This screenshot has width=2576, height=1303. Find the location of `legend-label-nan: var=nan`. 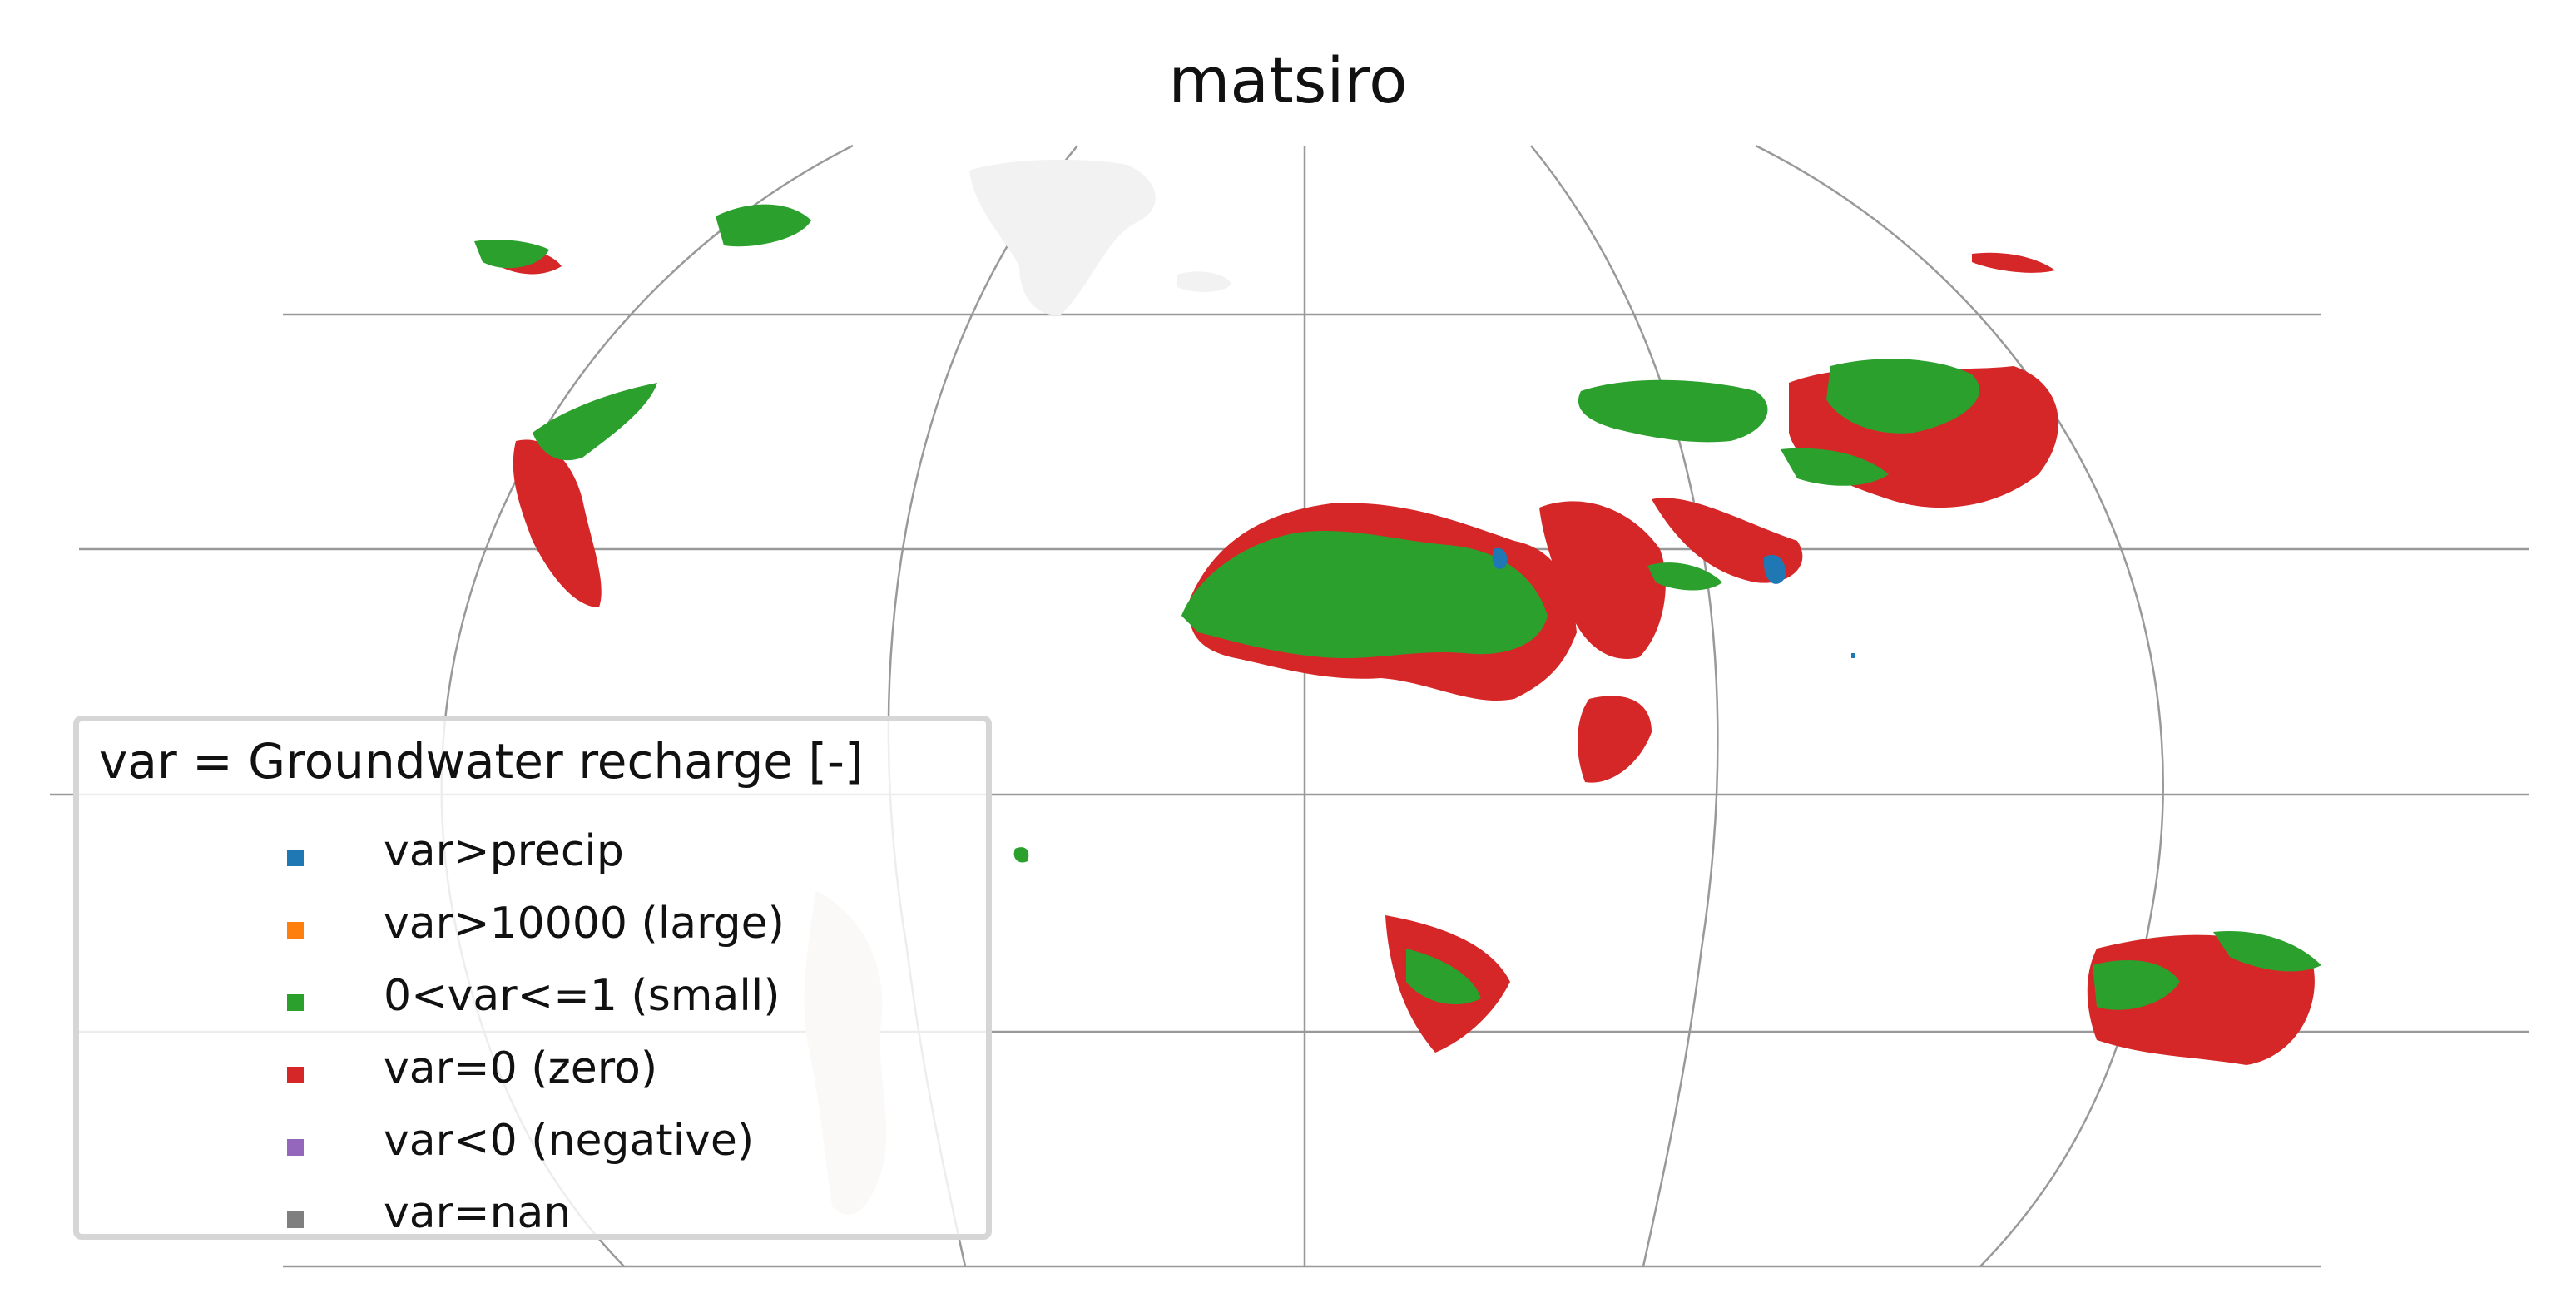

legend-label-nan: var=nan is located at coordinates (478, 1213).